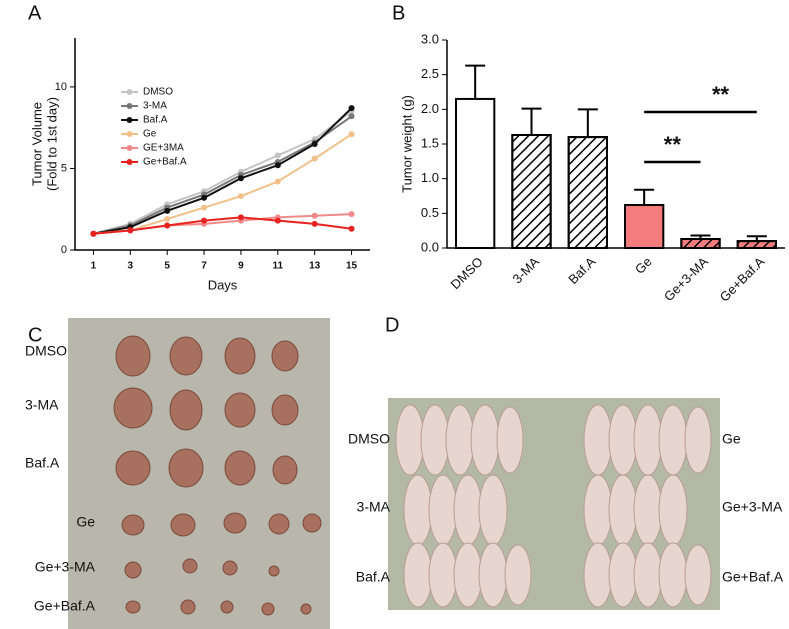  I want to click on y-axis-label: Tumor Volume, so click(36, 144).